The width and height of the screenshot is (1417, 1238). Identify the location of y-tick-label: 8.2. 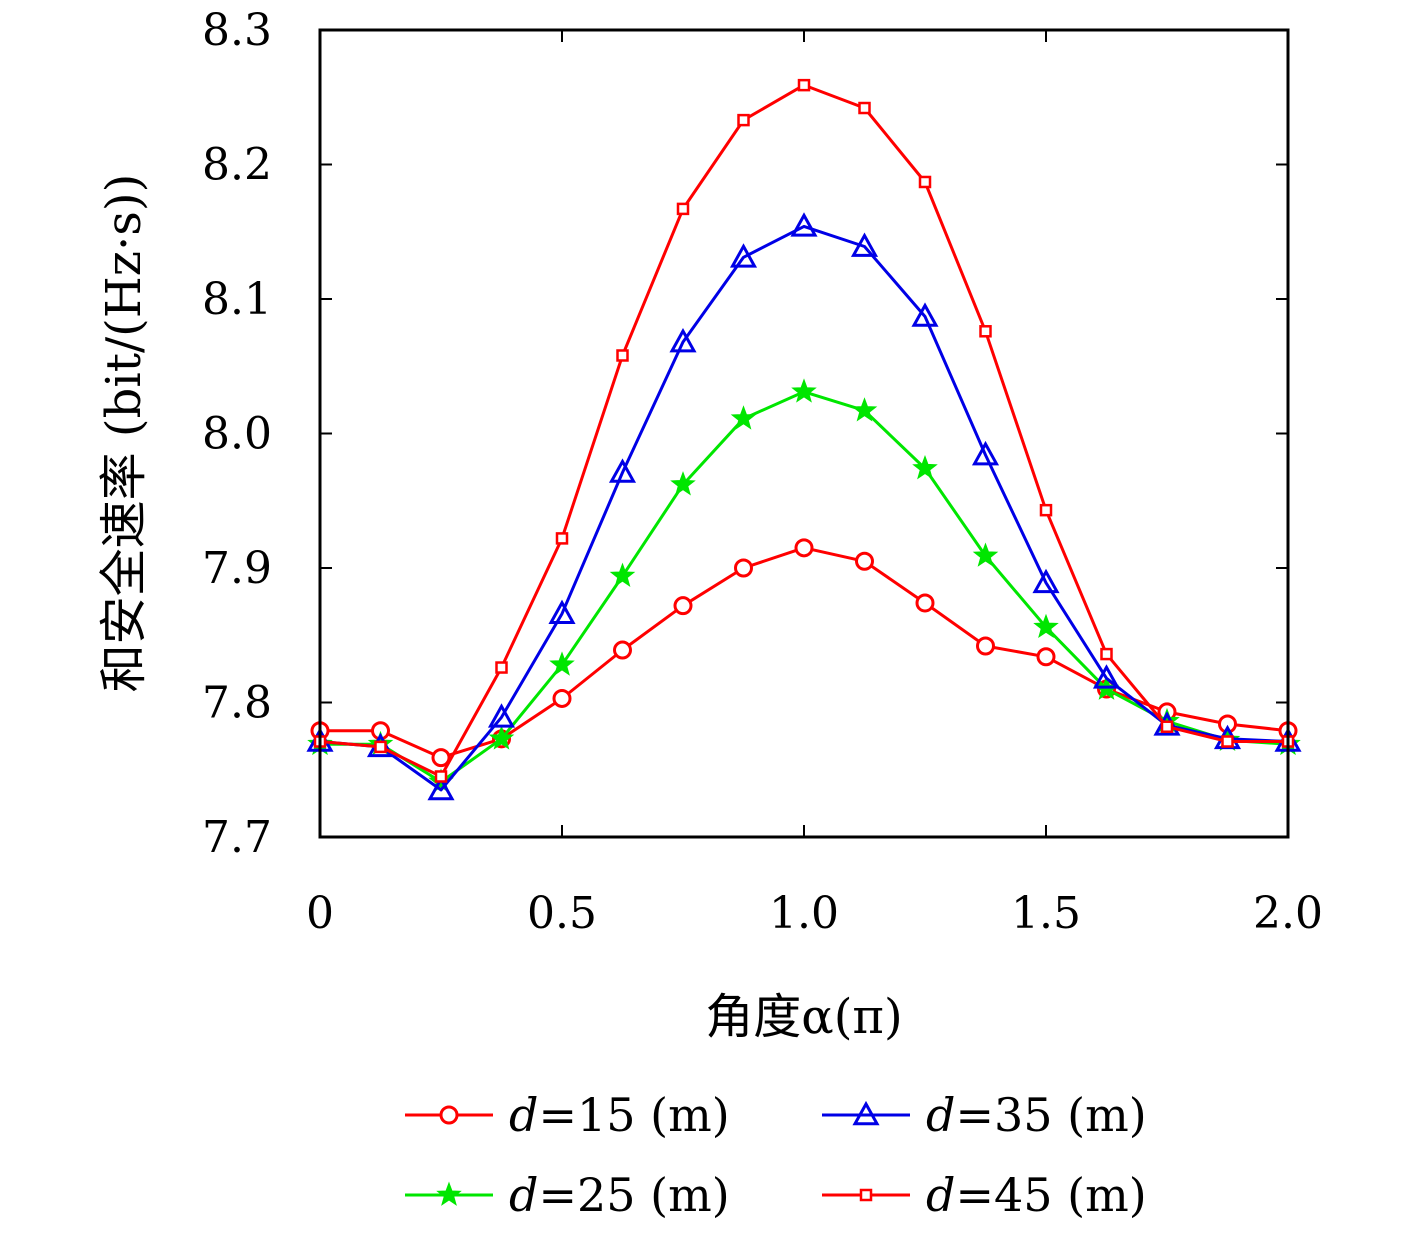
(237, 165).